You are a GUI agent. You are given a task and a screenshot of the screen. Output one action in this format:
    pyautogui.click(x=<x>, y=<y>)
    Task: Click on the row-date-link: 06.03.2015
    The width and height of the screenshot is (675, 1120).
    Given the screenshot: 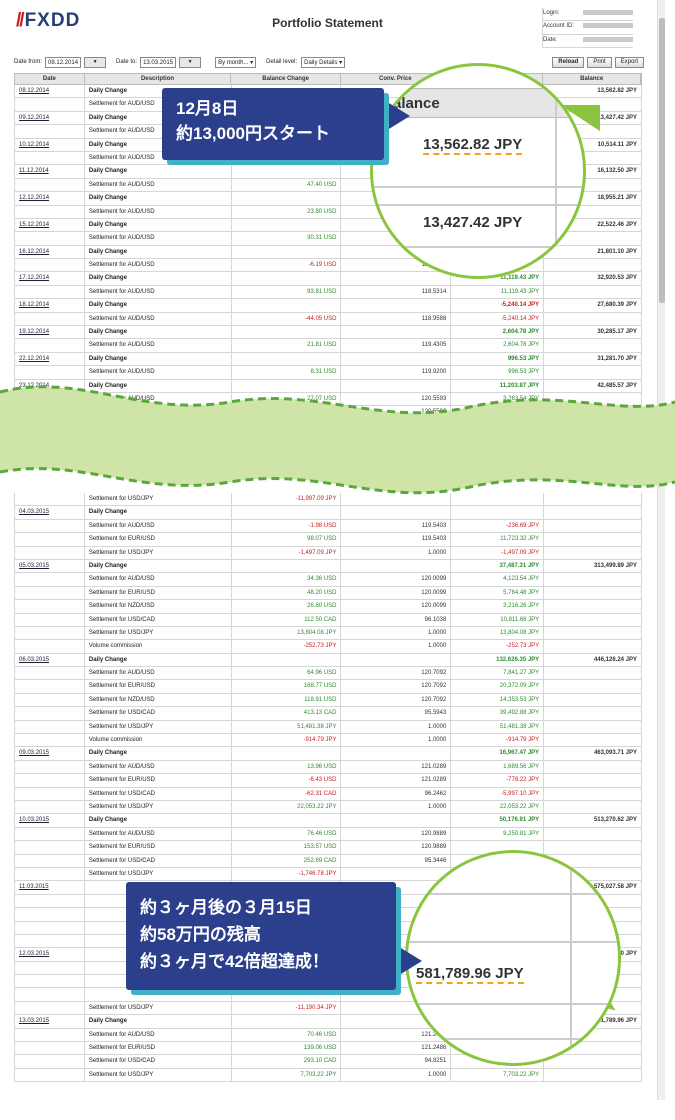 What is the action you would take?
    pyautogui.click(x=50, y=660)
    